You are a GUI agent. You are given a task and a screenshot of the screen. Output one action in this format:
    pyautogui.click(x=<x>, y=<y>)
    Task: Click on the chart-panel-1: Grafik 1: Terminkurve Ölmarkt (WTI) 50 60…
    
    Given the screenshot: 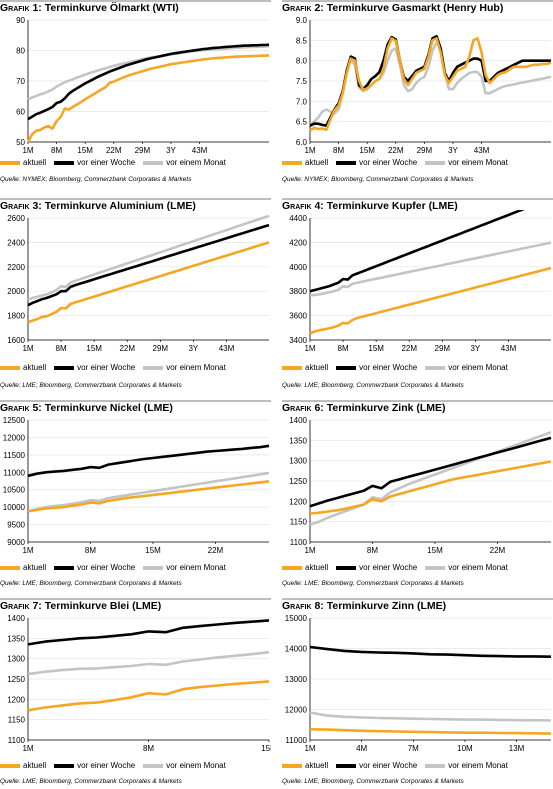 What is the action you would take?
    pyautogui.click(x=135, y=94)
    